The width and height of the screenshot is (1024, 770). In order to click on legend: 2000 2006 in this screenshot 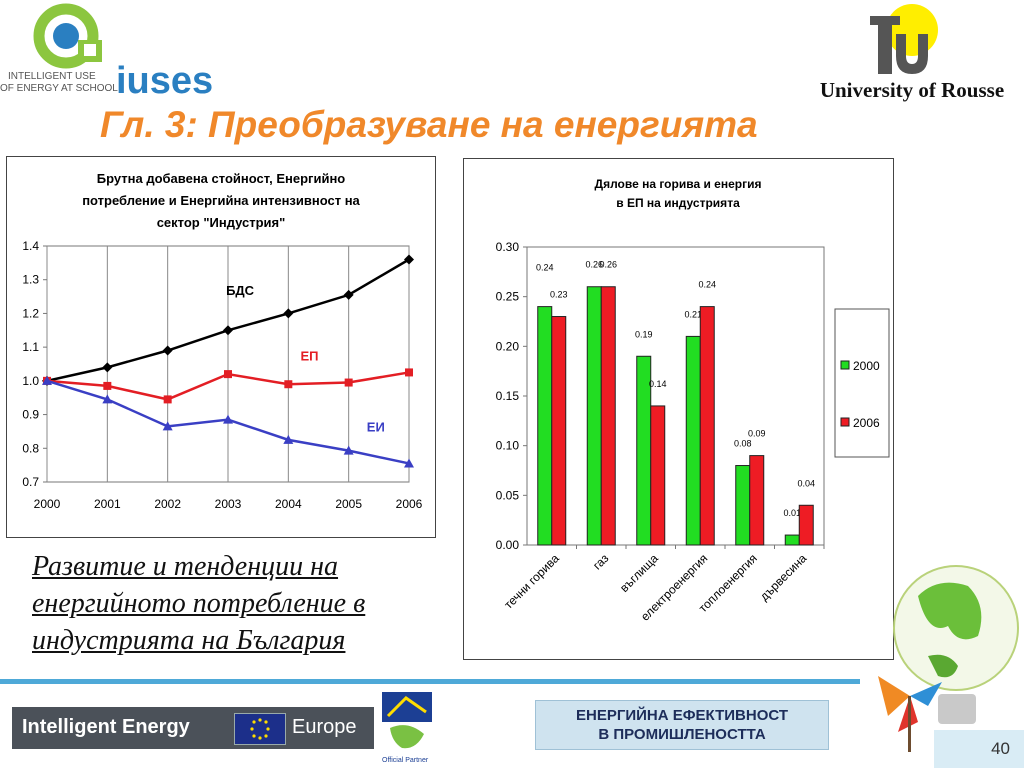, I will do `click(862, 383)`.